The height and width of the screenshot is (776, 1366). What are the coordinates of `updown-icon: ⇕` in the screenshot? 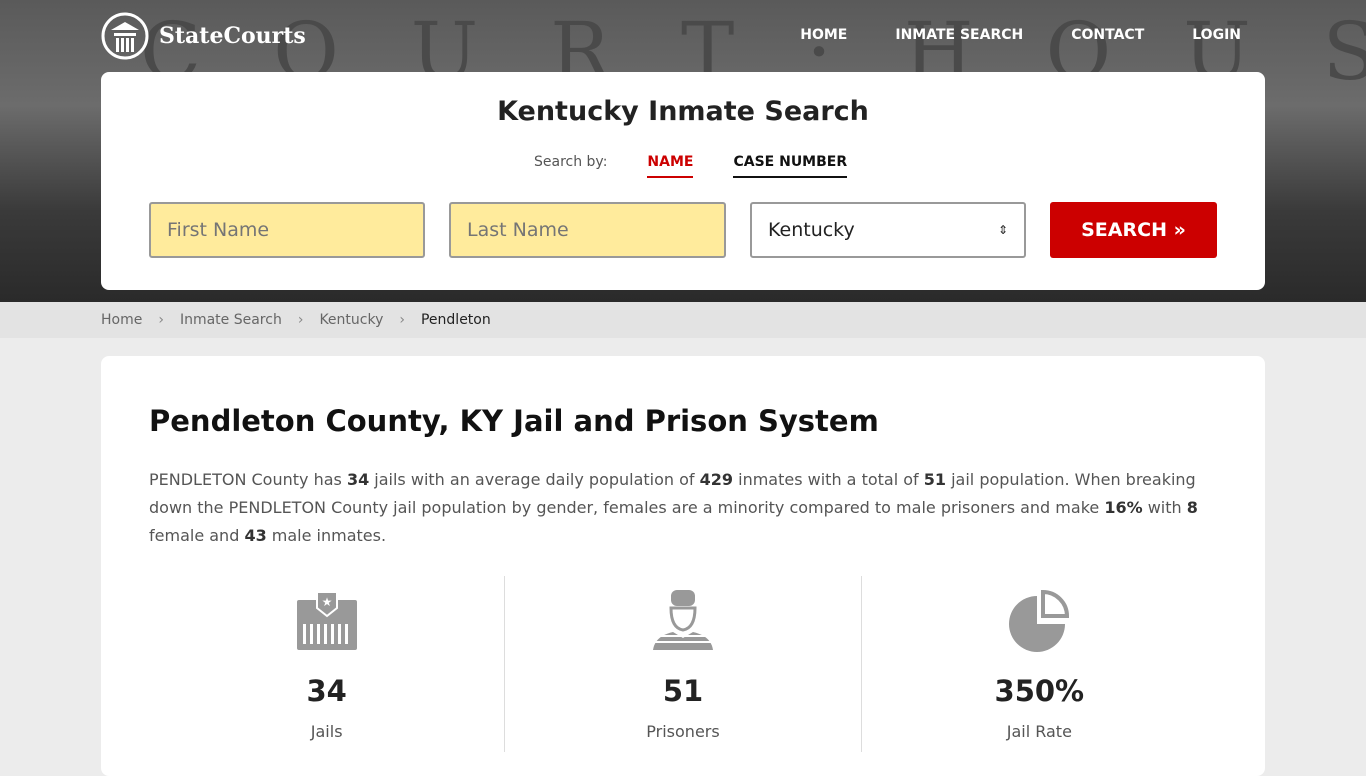 It's located at (1002, 230).